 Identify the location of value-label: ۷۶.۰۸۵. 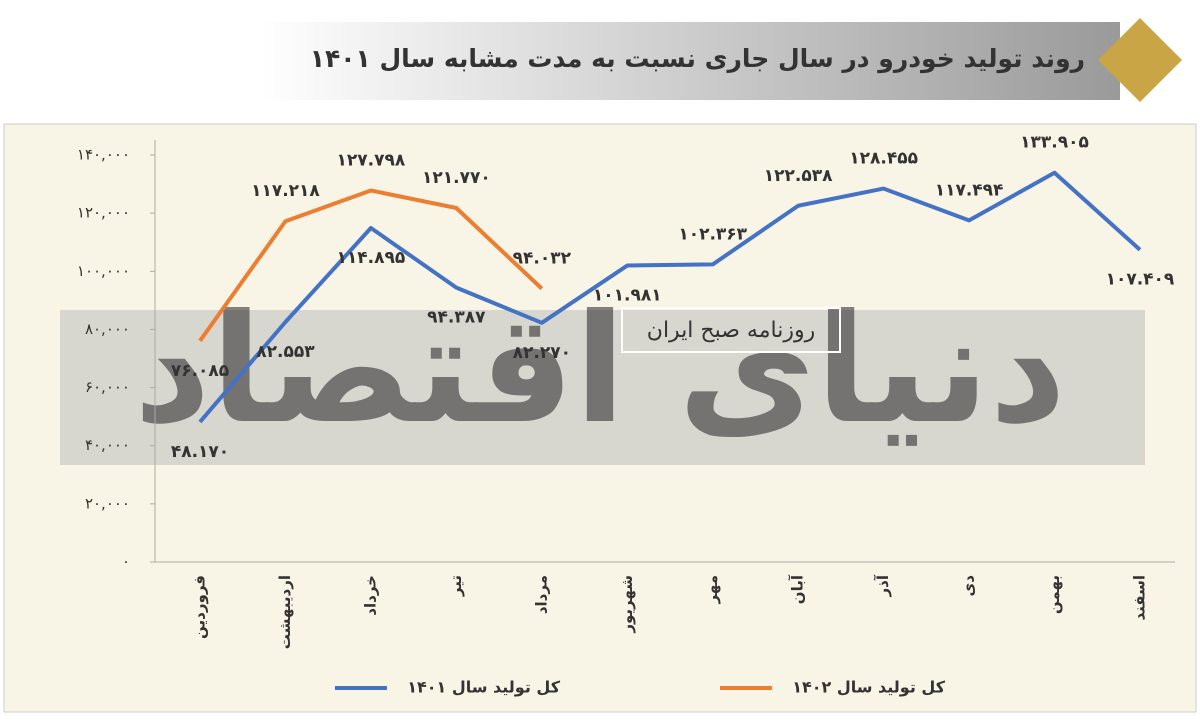
(200, 371).